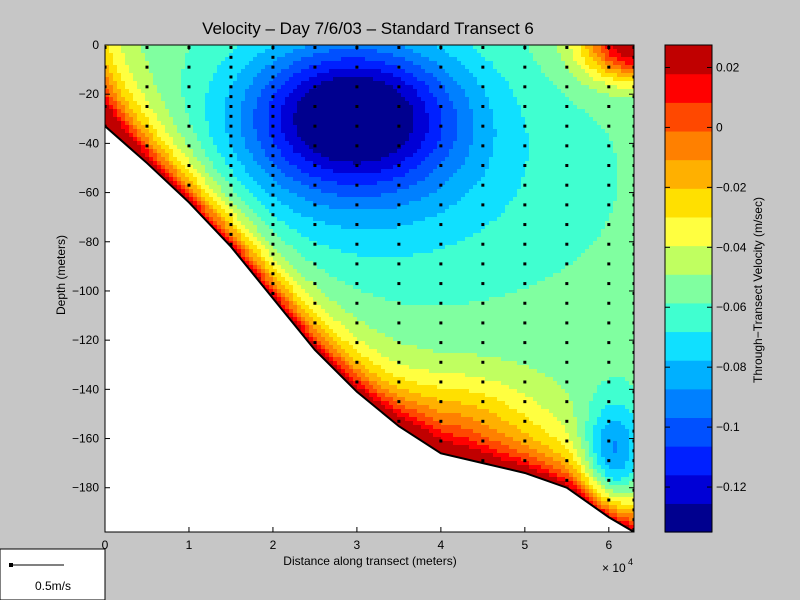  I want to click on colorbar-tick-label: 0, so click(719, 127).